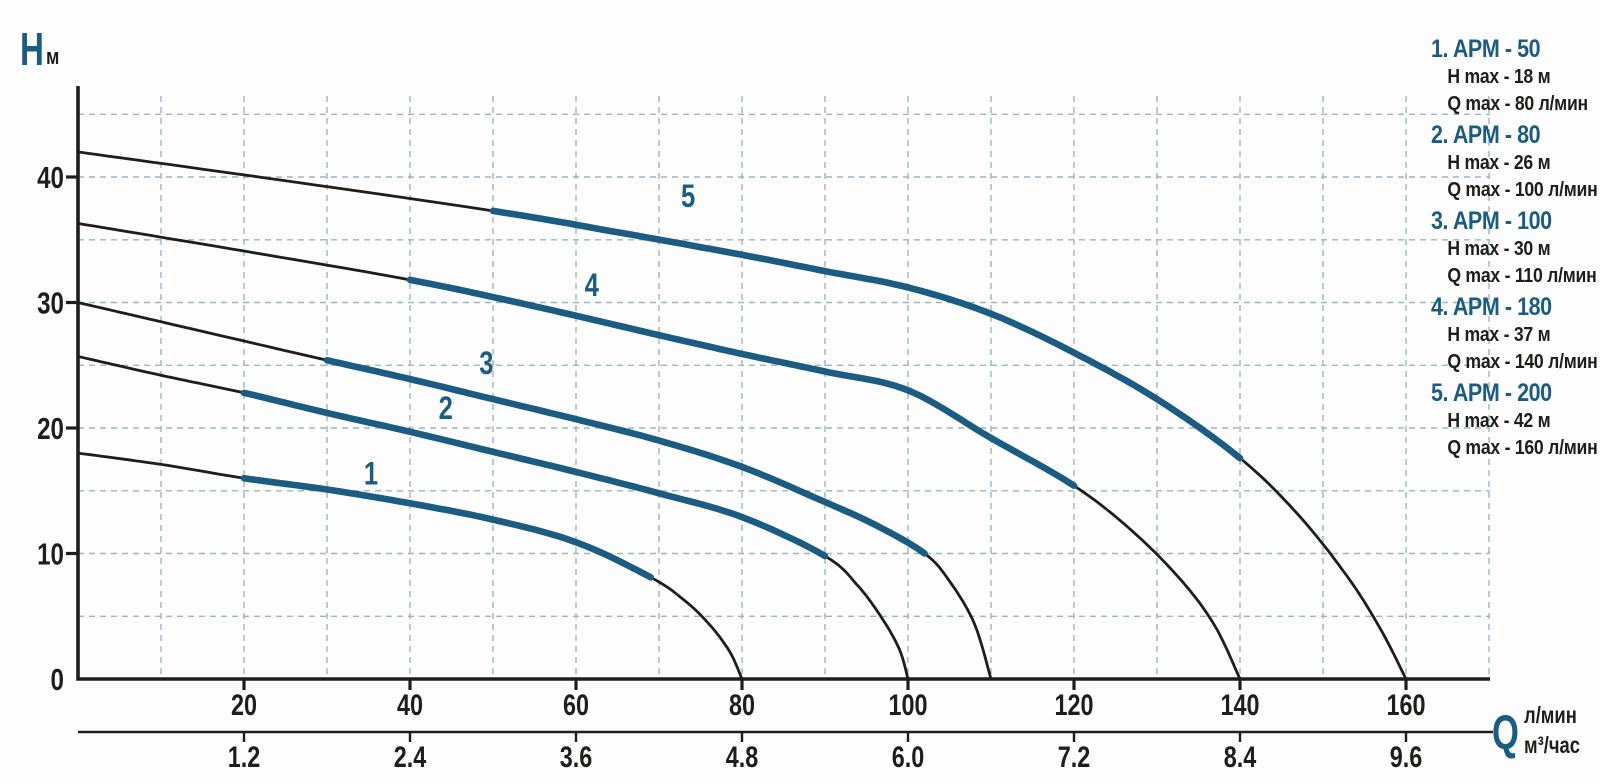 The width and height of the screenshot is (1600, 784). I want to click on x-tick-label-lmin: 80, so click(742, 704).